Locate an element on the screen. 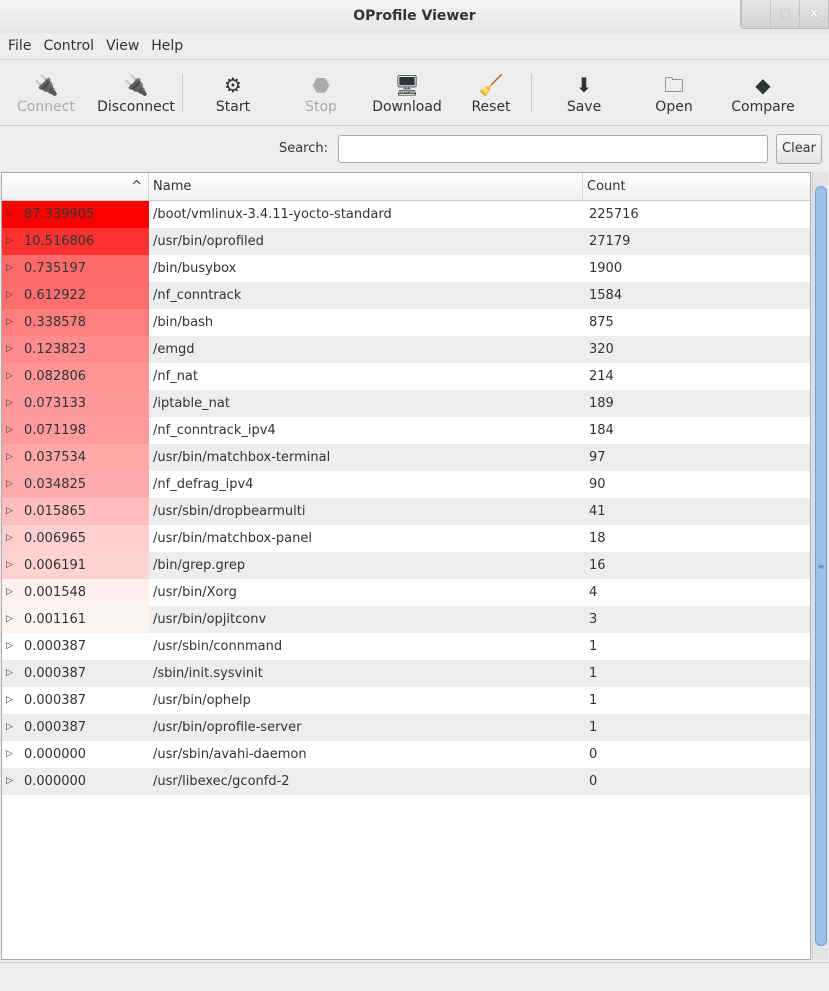 This screenshot has width=829, height=991. column-header-name: Name is located at coordinates (366, 186).